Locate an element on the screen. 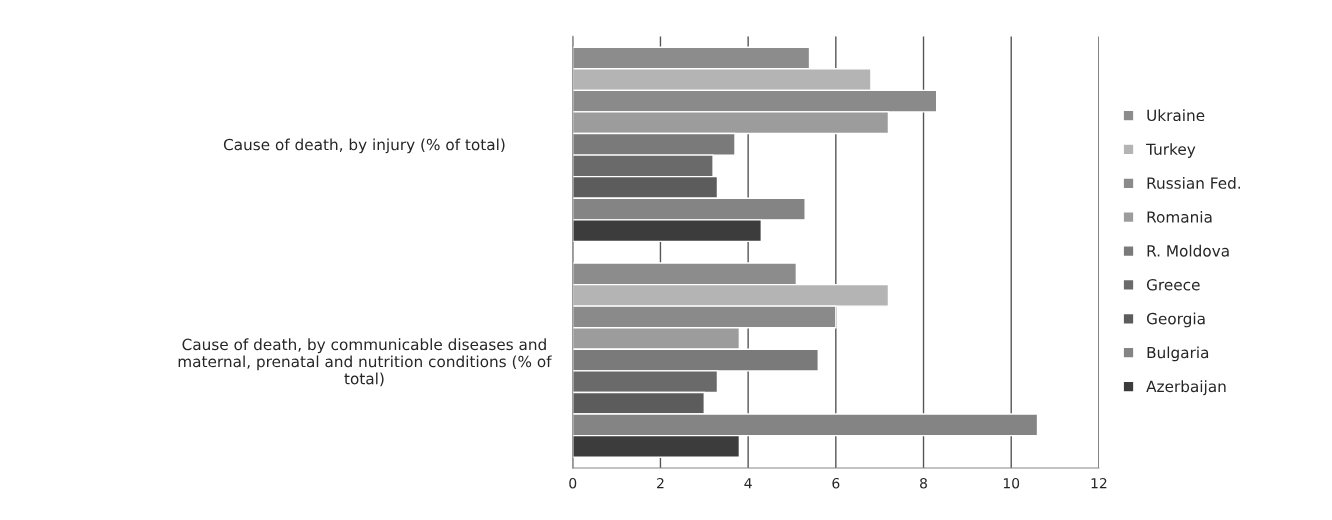 This screenshot has height=520, width=1332. legend-label: Romania is located at coordinates (1179, 216).